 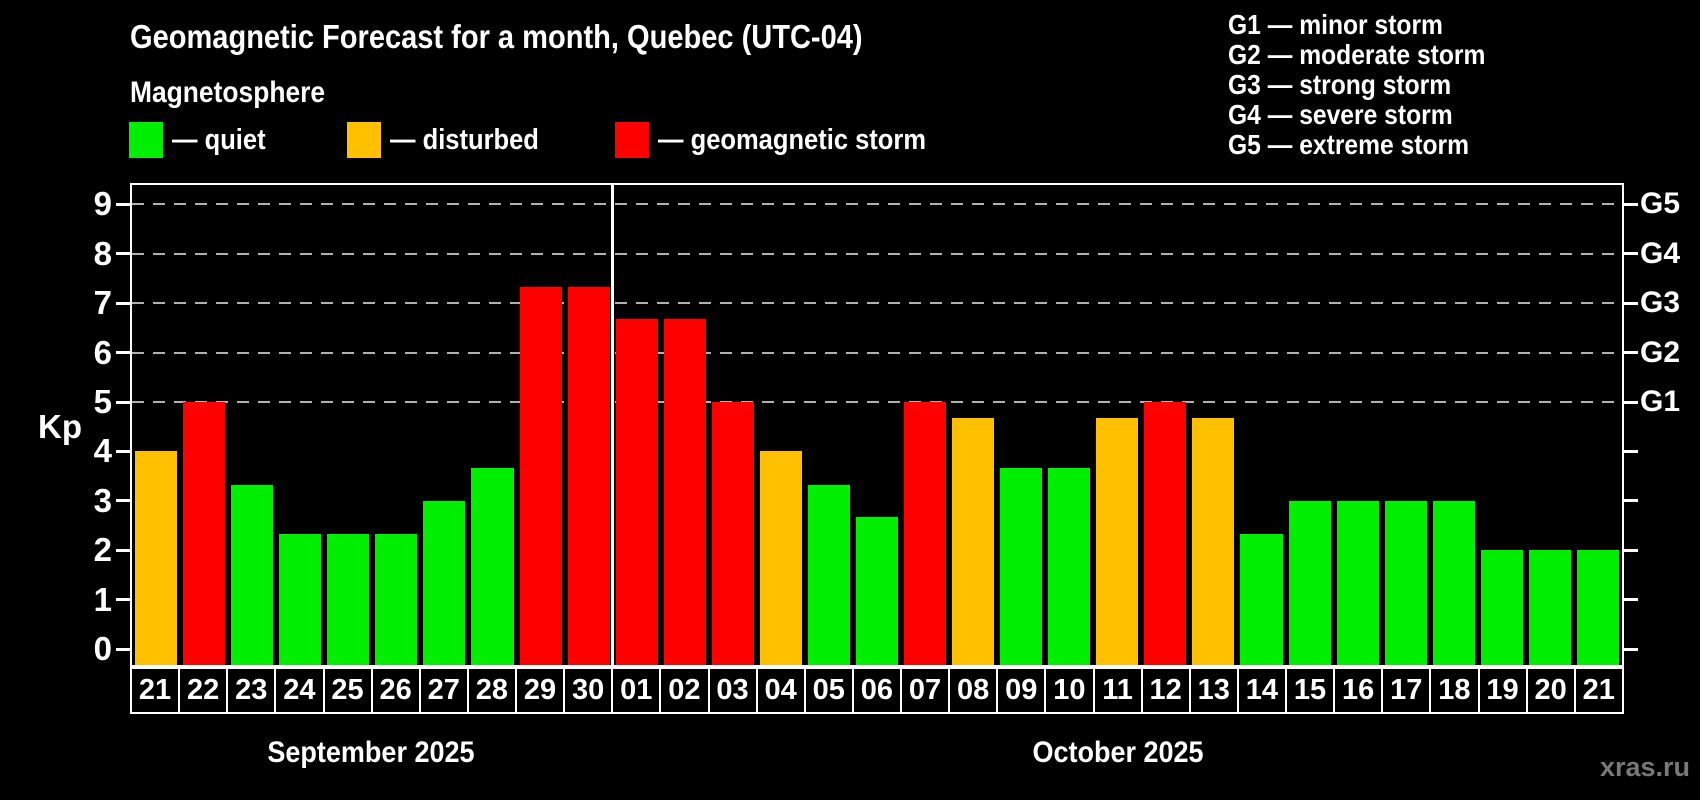 I want to click on g-scale-label-g3: G3, so click(x=1660, y=303).